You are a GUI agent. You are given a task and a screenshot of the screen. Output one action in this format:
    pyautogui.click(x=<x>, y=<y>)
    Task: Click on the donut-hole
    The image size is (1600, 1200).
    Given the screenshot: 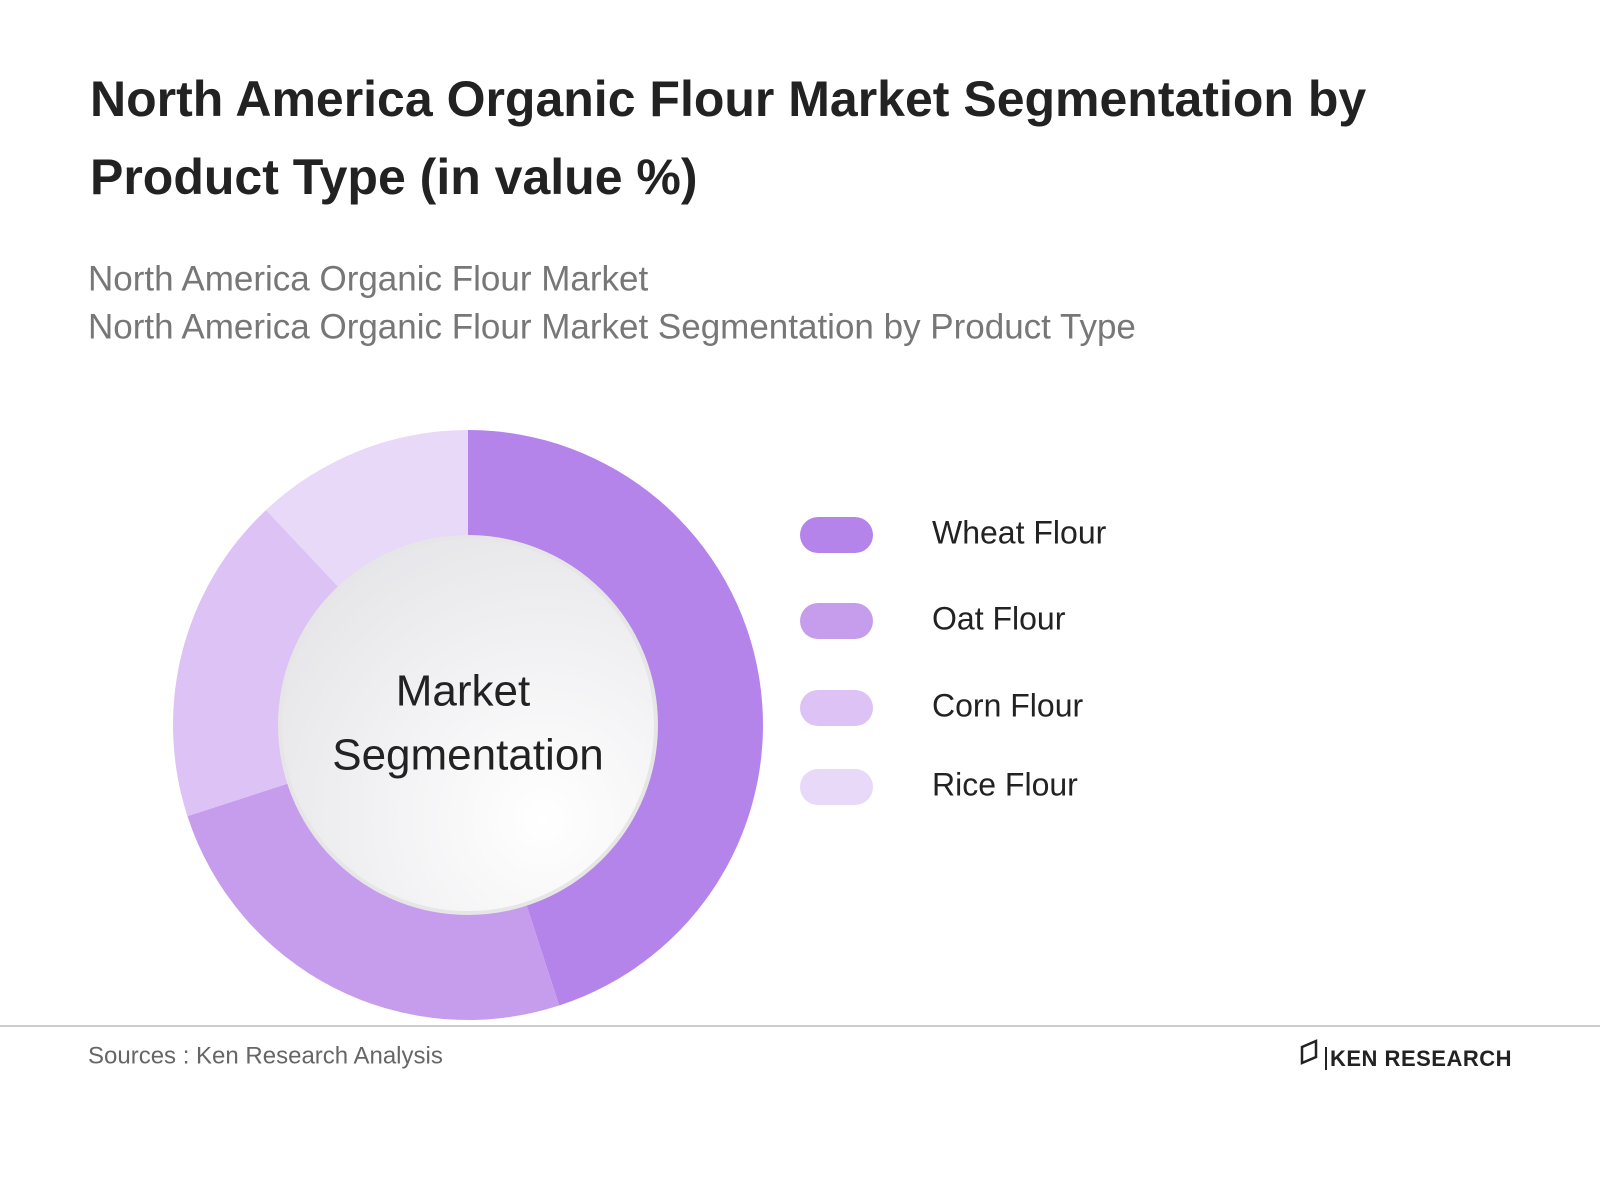 What is the action you would take?
    pyautogui.click(x=468, y=725)
    